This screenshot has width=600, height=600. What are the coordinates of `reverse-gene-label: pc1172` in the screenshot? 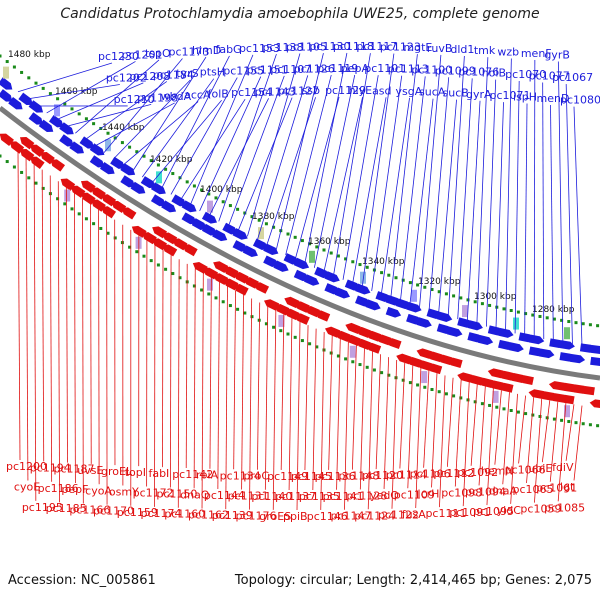 It's located at (153, 493).